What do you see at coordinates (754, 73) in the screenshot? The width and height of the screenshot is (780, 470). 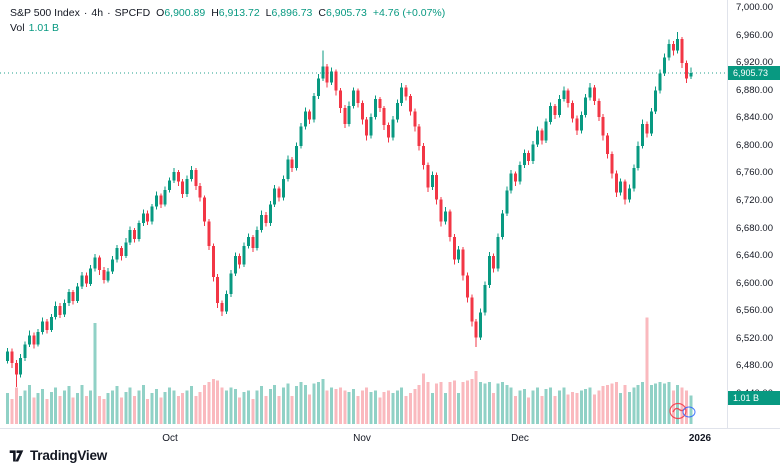 I see `last-price-badge: 6,905.73` at bounding box center [754, 73].